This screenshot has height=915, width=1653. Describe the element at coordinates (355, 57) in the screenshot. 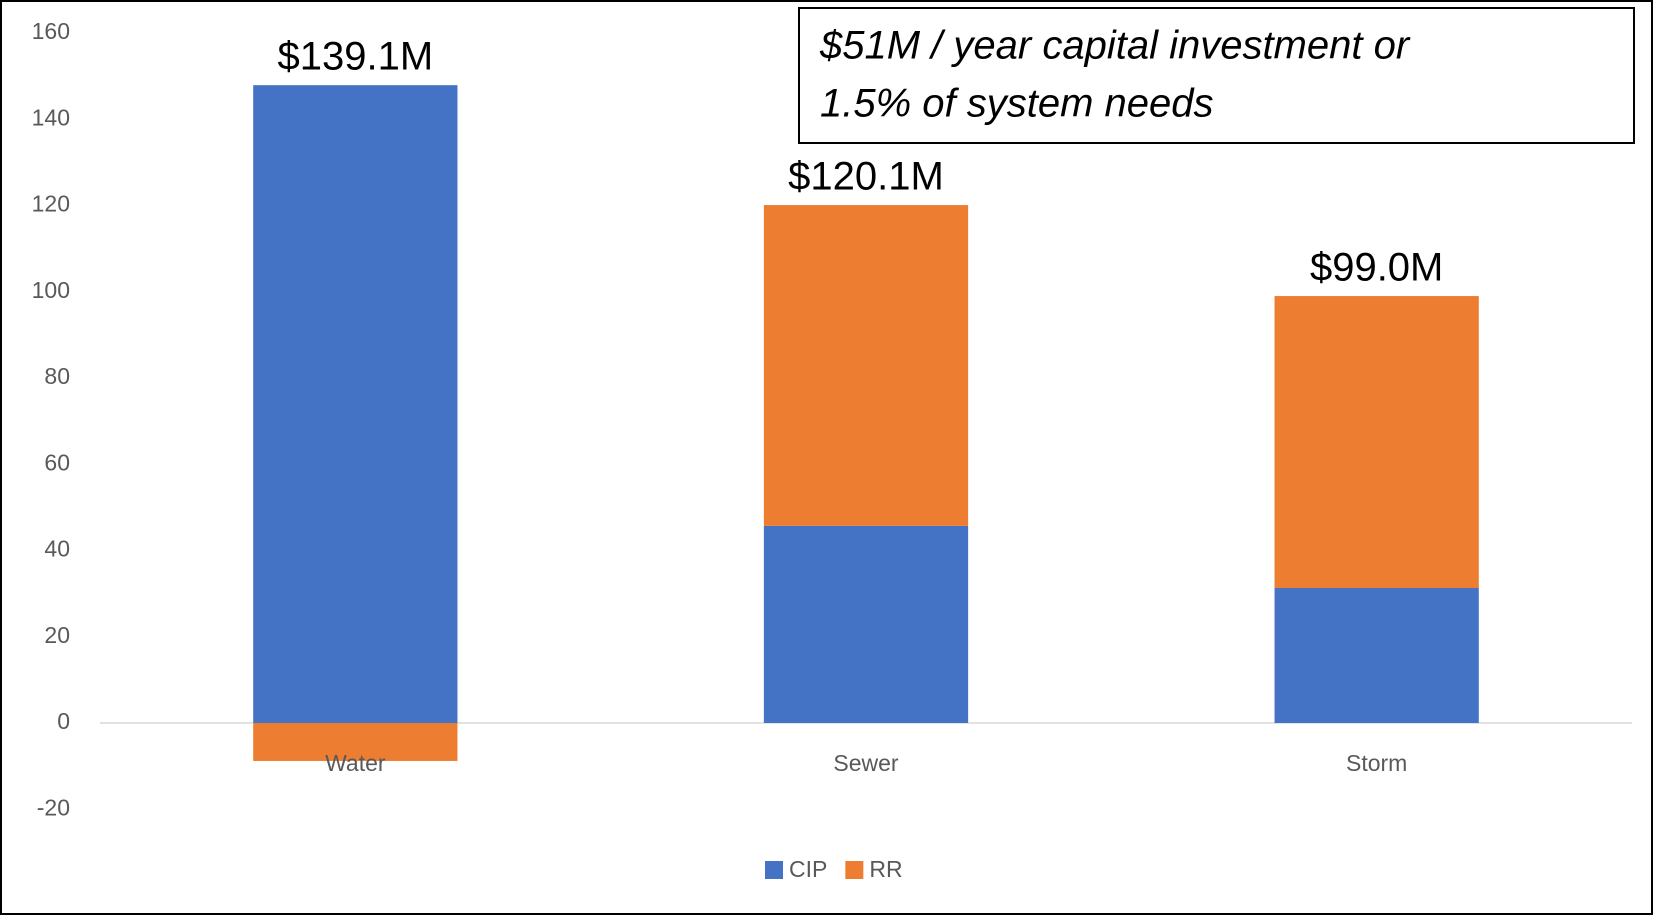

I see `total-label: $139.1M` at that location.